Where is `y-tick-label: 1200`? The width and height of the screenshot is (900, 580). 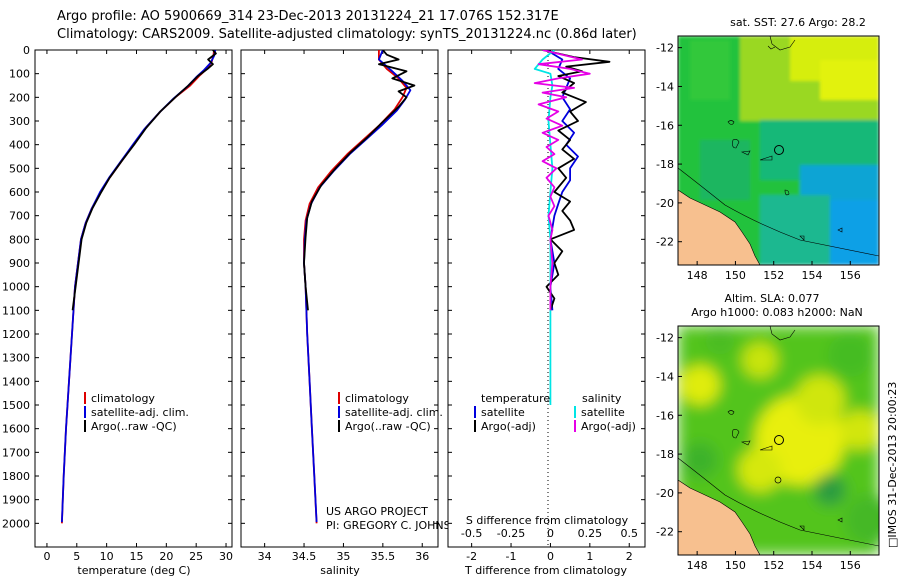 y-tick-label: 1200 is located at coordinates (16, 334).